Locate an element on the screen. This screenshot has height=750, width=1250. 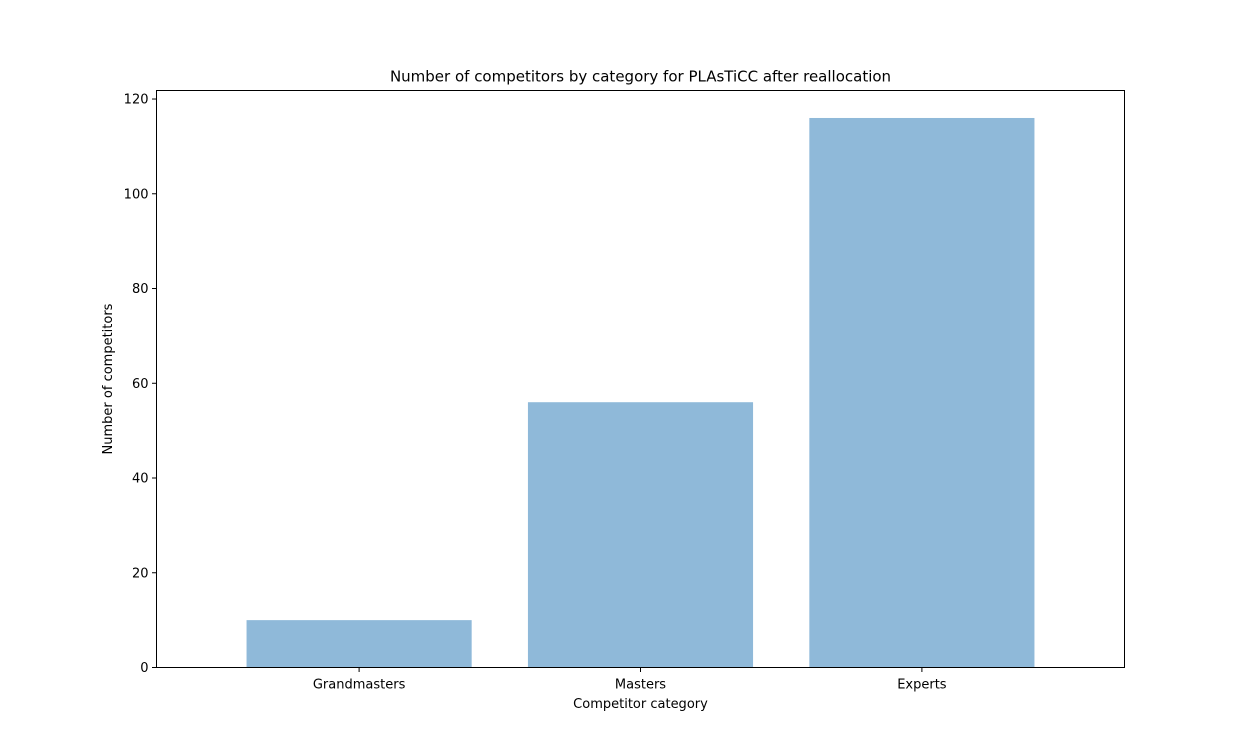
x-tick-label: Masters is located at coordinates (640, 685).